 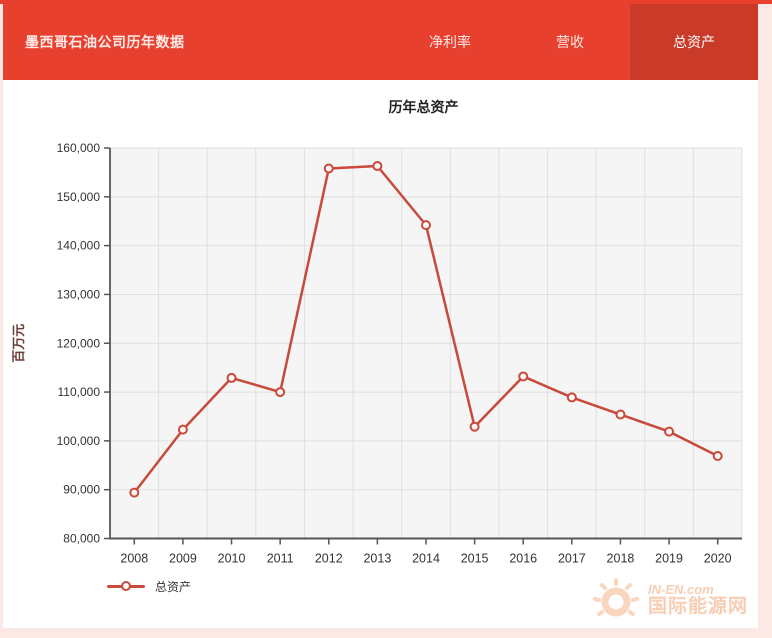 What do you see at coordinates (79, 343) in the screenshot?
I see `svg-text: 120,000` at bounding box center [79, 343].